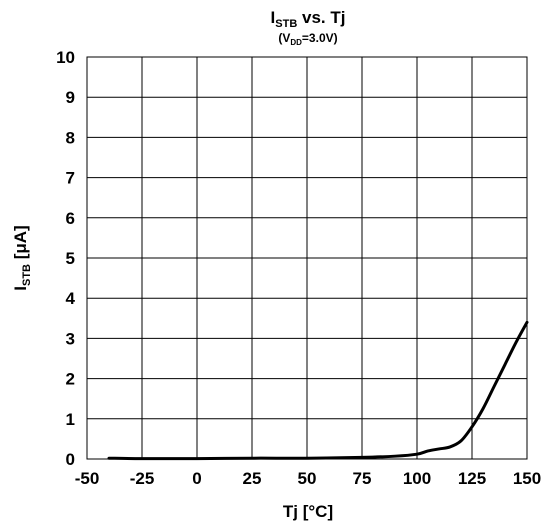 This screenshot has height=529, width=545. Describe the element at coordinates (196, 478) in the screenshot. I see `x-tick-label: 0` at that location.